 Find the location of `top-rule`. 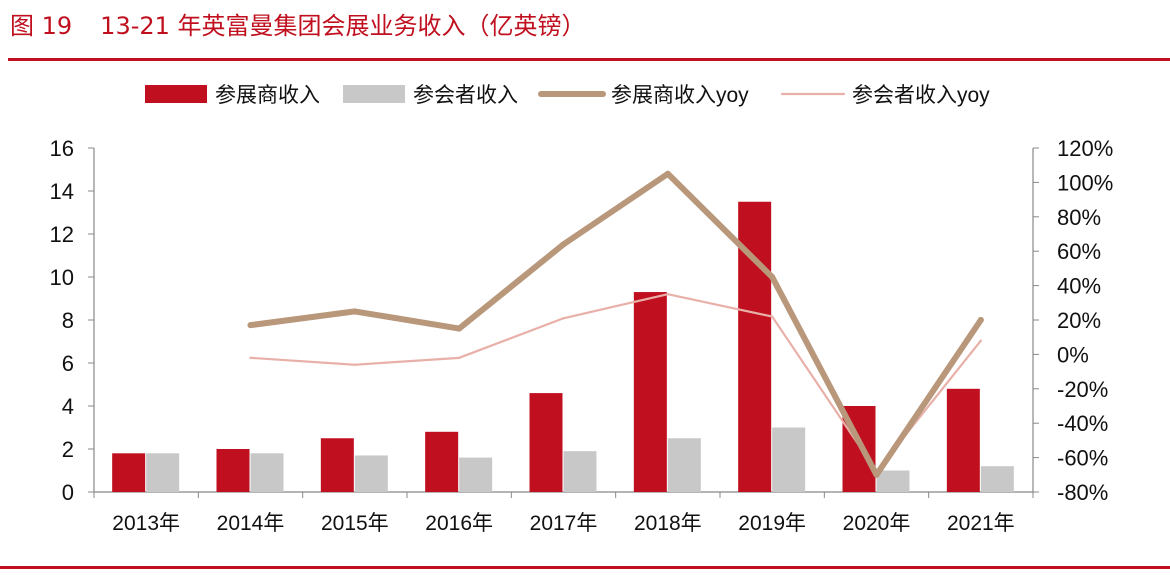

top-rule is located at coordinates (589, 59).